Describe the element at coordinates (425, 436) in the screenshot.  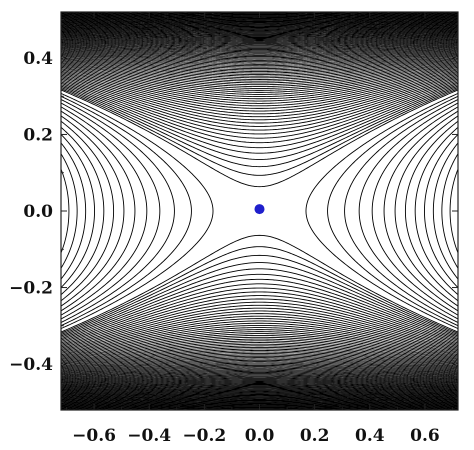
I see `x-tick-label: 0.6` at that location.